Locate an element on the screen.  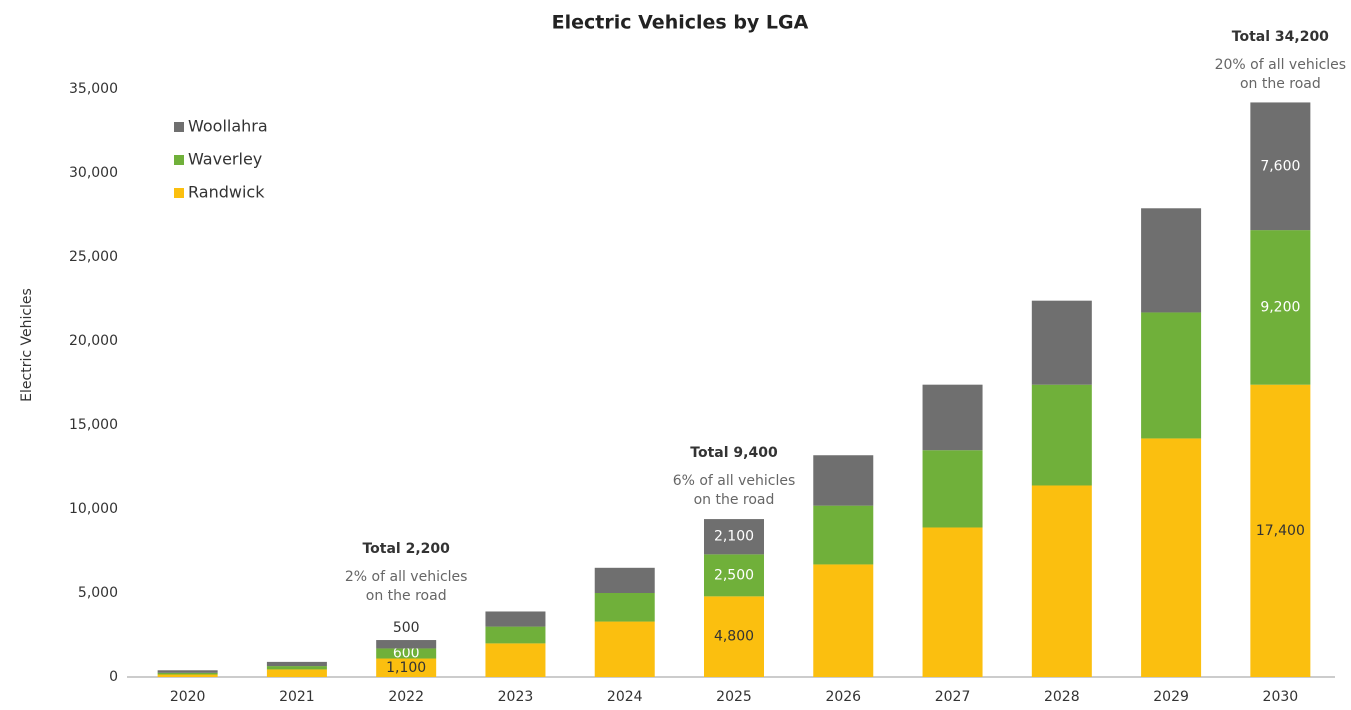
annotation-text: 2% of all vehicles is located at coordinates (406, 577).